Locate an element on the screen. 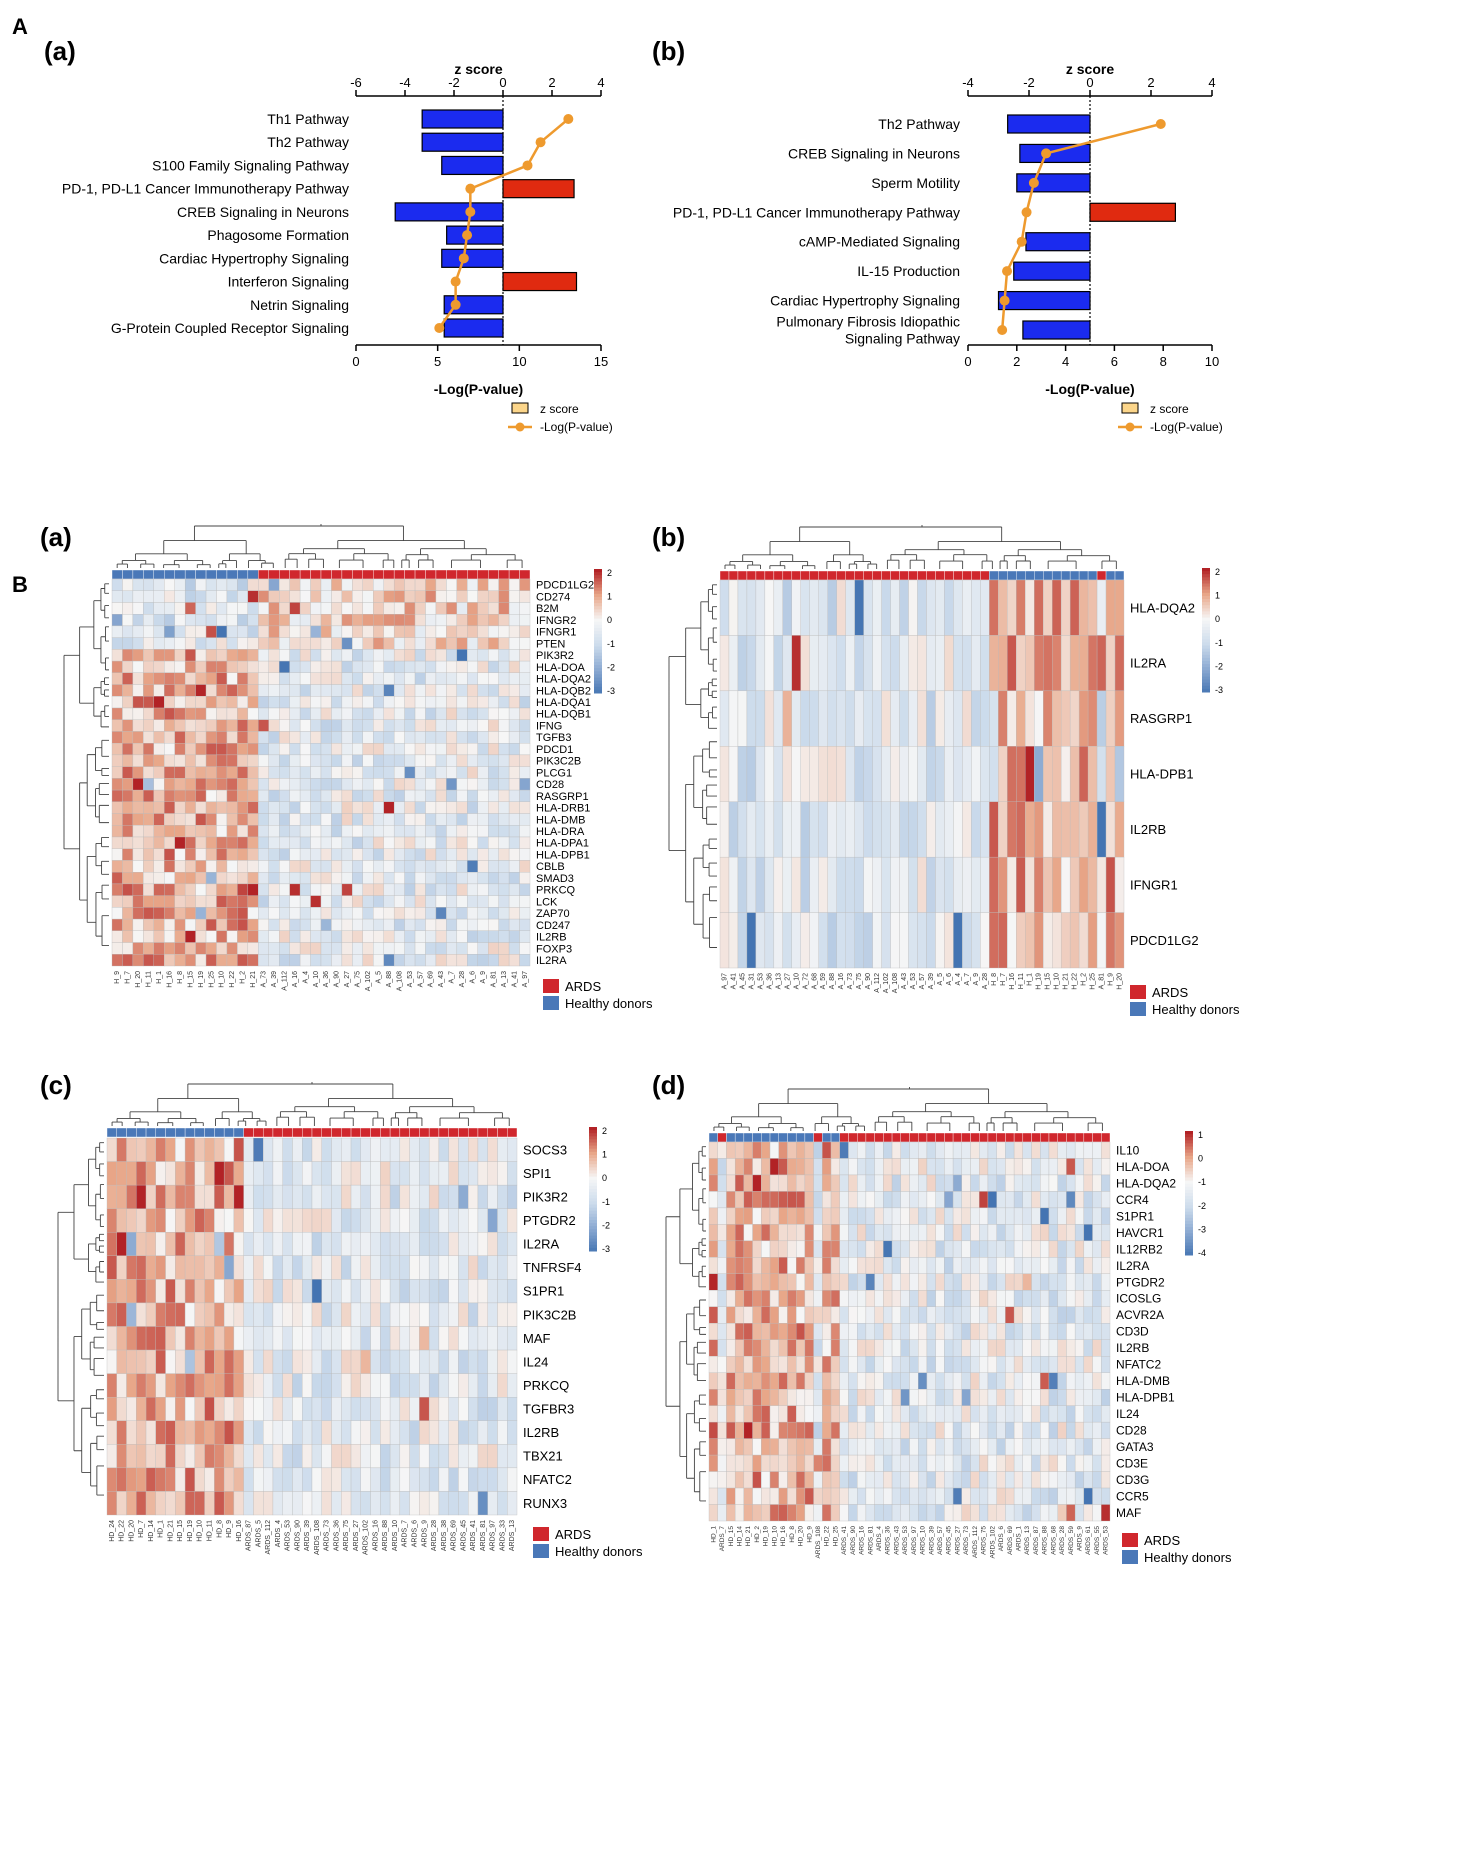  category-label: Phagosome Formation is located at coordinates (278, 235).